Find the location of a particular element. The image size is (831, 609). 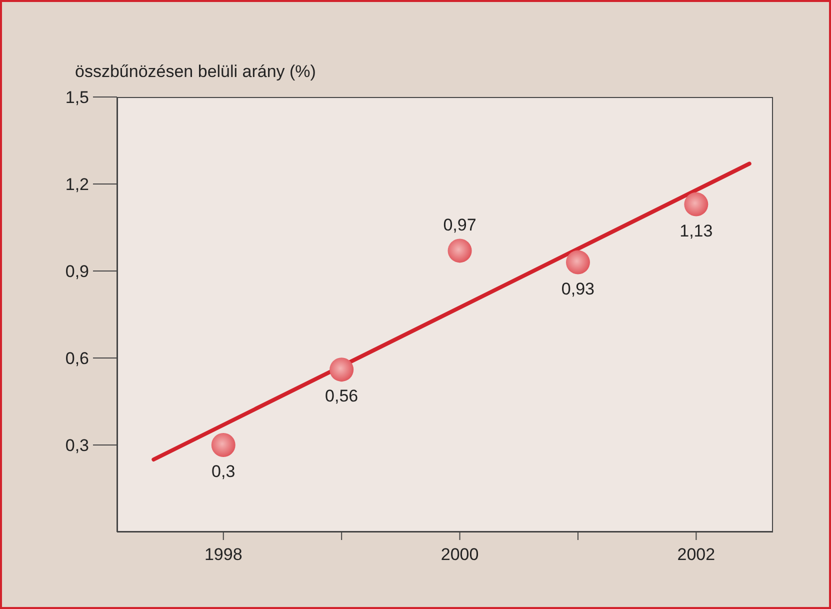

y-tick-label: 0,9 is located at coordinates (77, 272).